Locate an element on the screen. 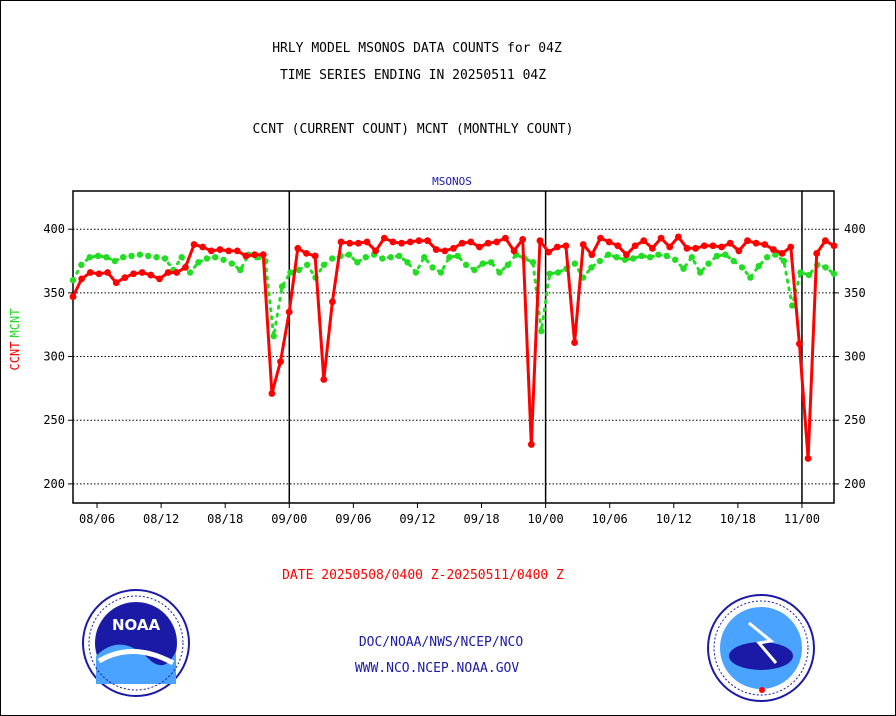 This screenshot has height=716, width=896. y-tick-label-right: 400 is located at coordinates (855, 229).